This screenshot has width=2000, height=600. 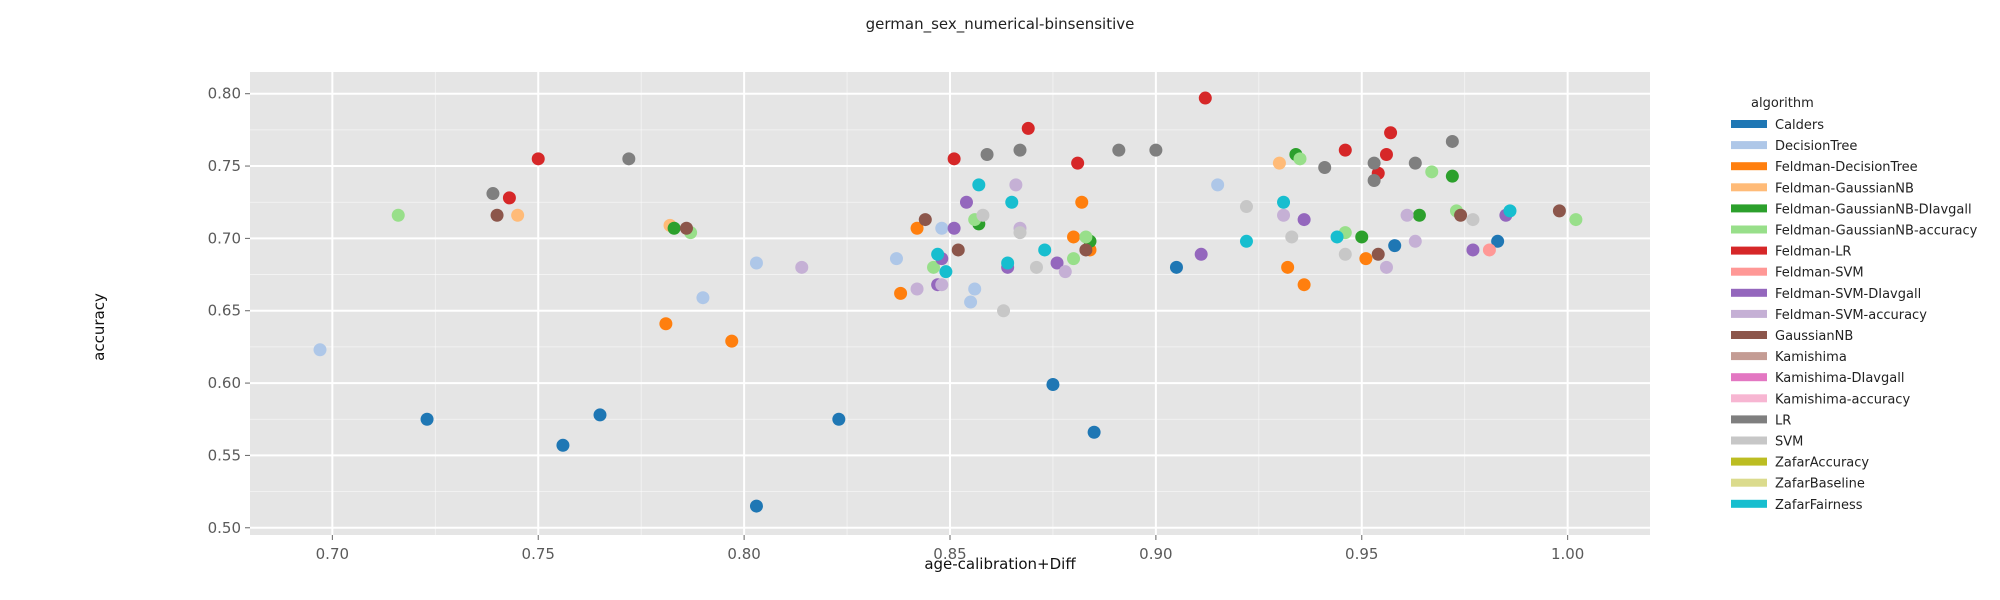 What do you see at coordinates (1783, 420) in the screenshot?
I see `legend-label-lr: LR` at bounding box center [1783, 420].